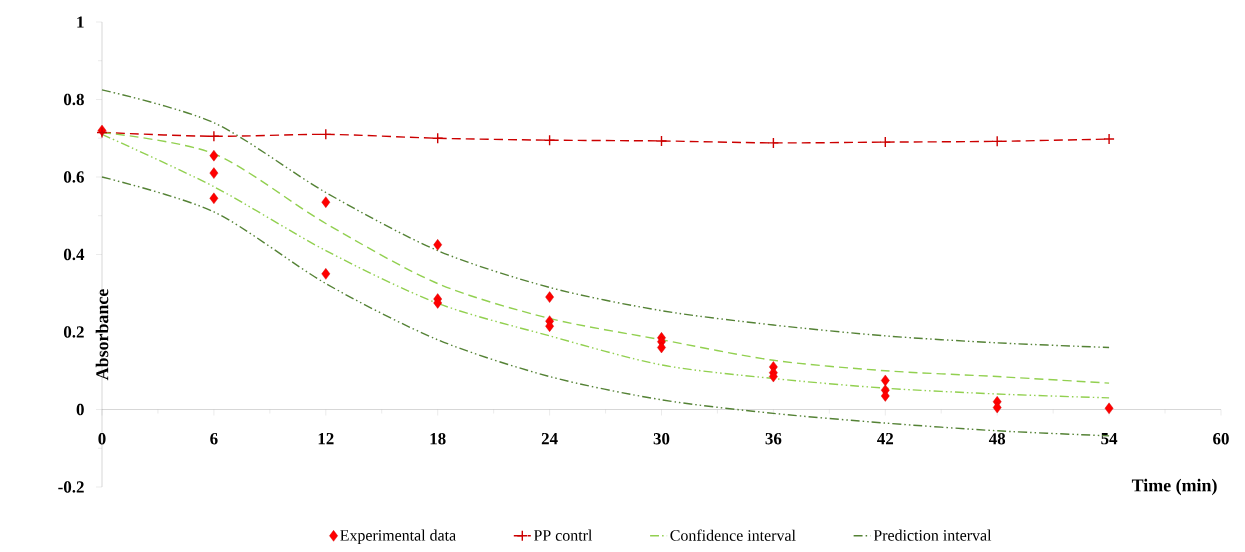  I want to click on x-tick-label: 18, so click(438, 439).